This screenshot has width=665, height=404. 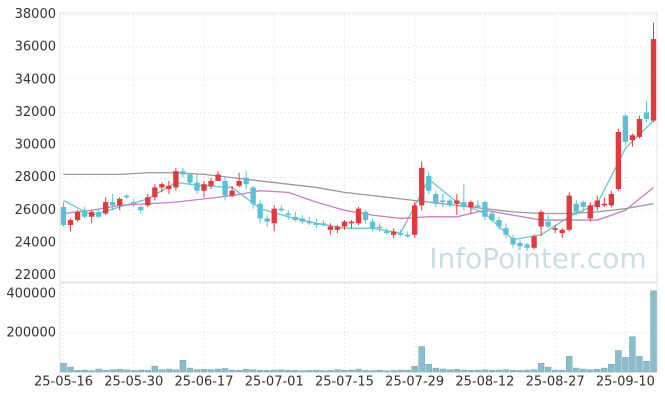 What do you see at coordinates (31, 293) in the screenshot?
I see `y-tick-label: 400000` at bounding box center [31, 293].